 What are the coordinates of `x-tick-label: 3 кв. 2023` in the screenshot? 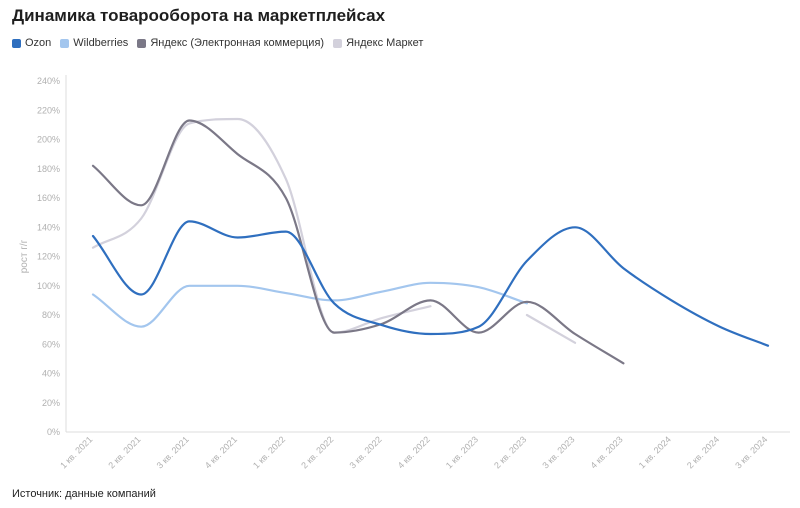 It's located at (558, 452).